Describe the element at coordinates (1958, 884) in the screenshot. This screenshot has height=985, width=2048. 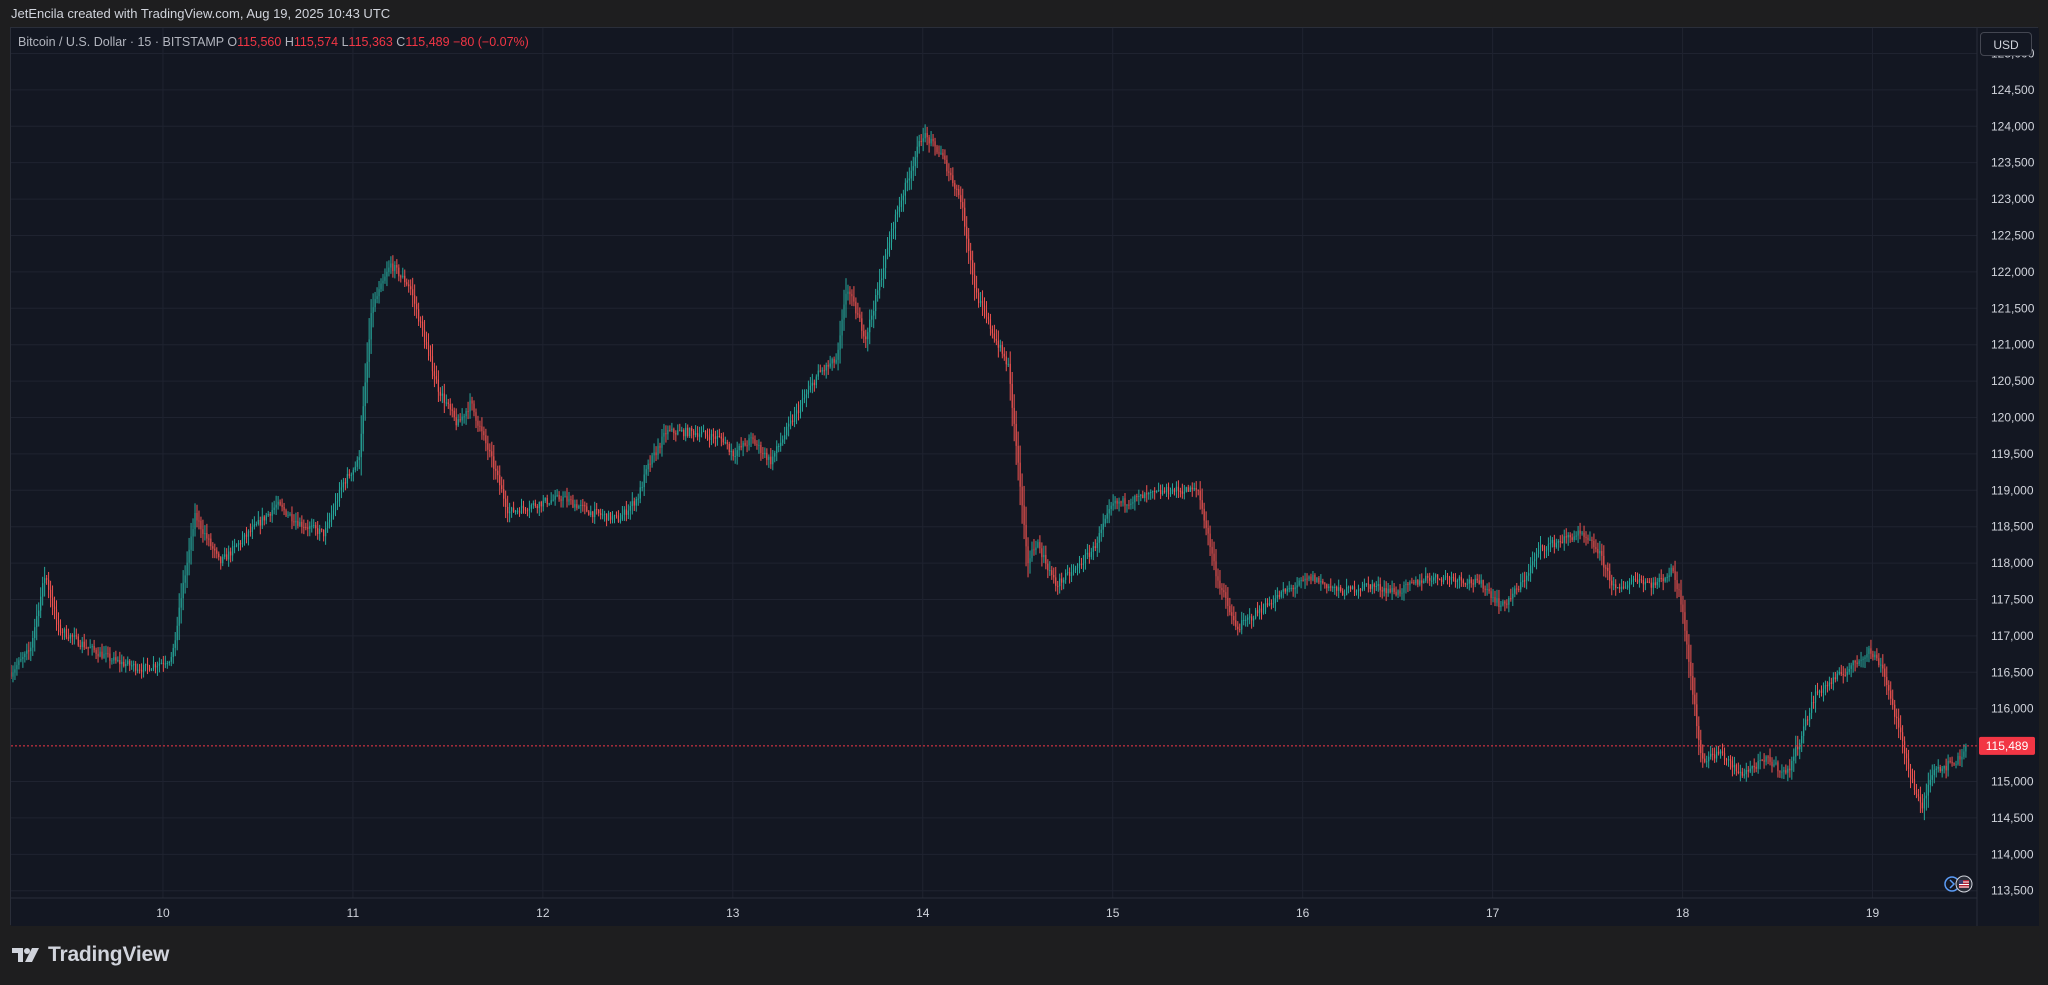
I see `events-icon` at that location.